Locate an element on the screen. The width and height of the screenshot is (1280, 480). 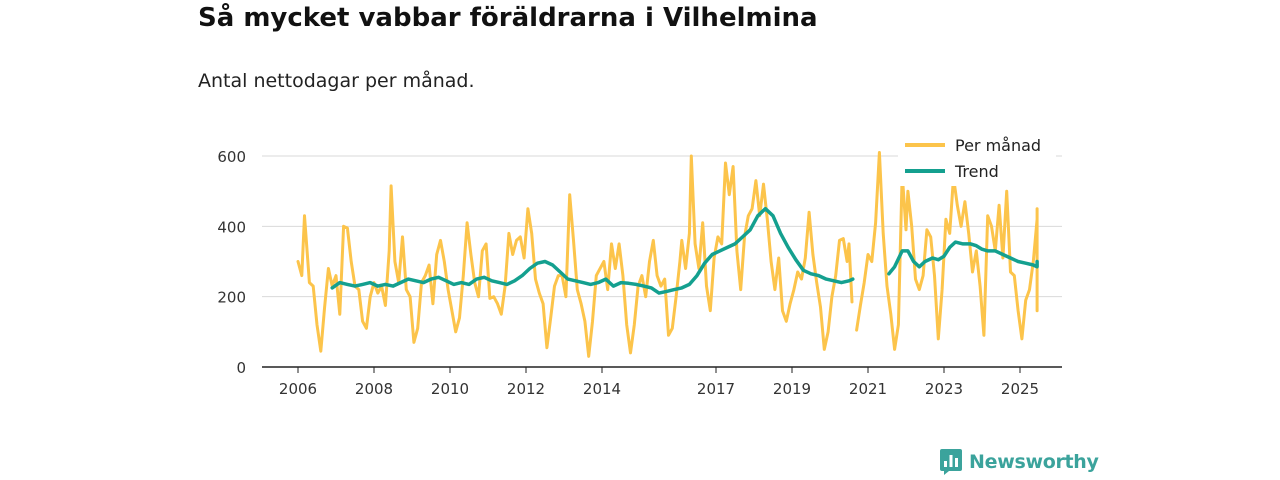
x-axis: 2006 2008 2010 2012 2014 2017 2019 2021 2023 2025 is located at coordinates (662, 382).